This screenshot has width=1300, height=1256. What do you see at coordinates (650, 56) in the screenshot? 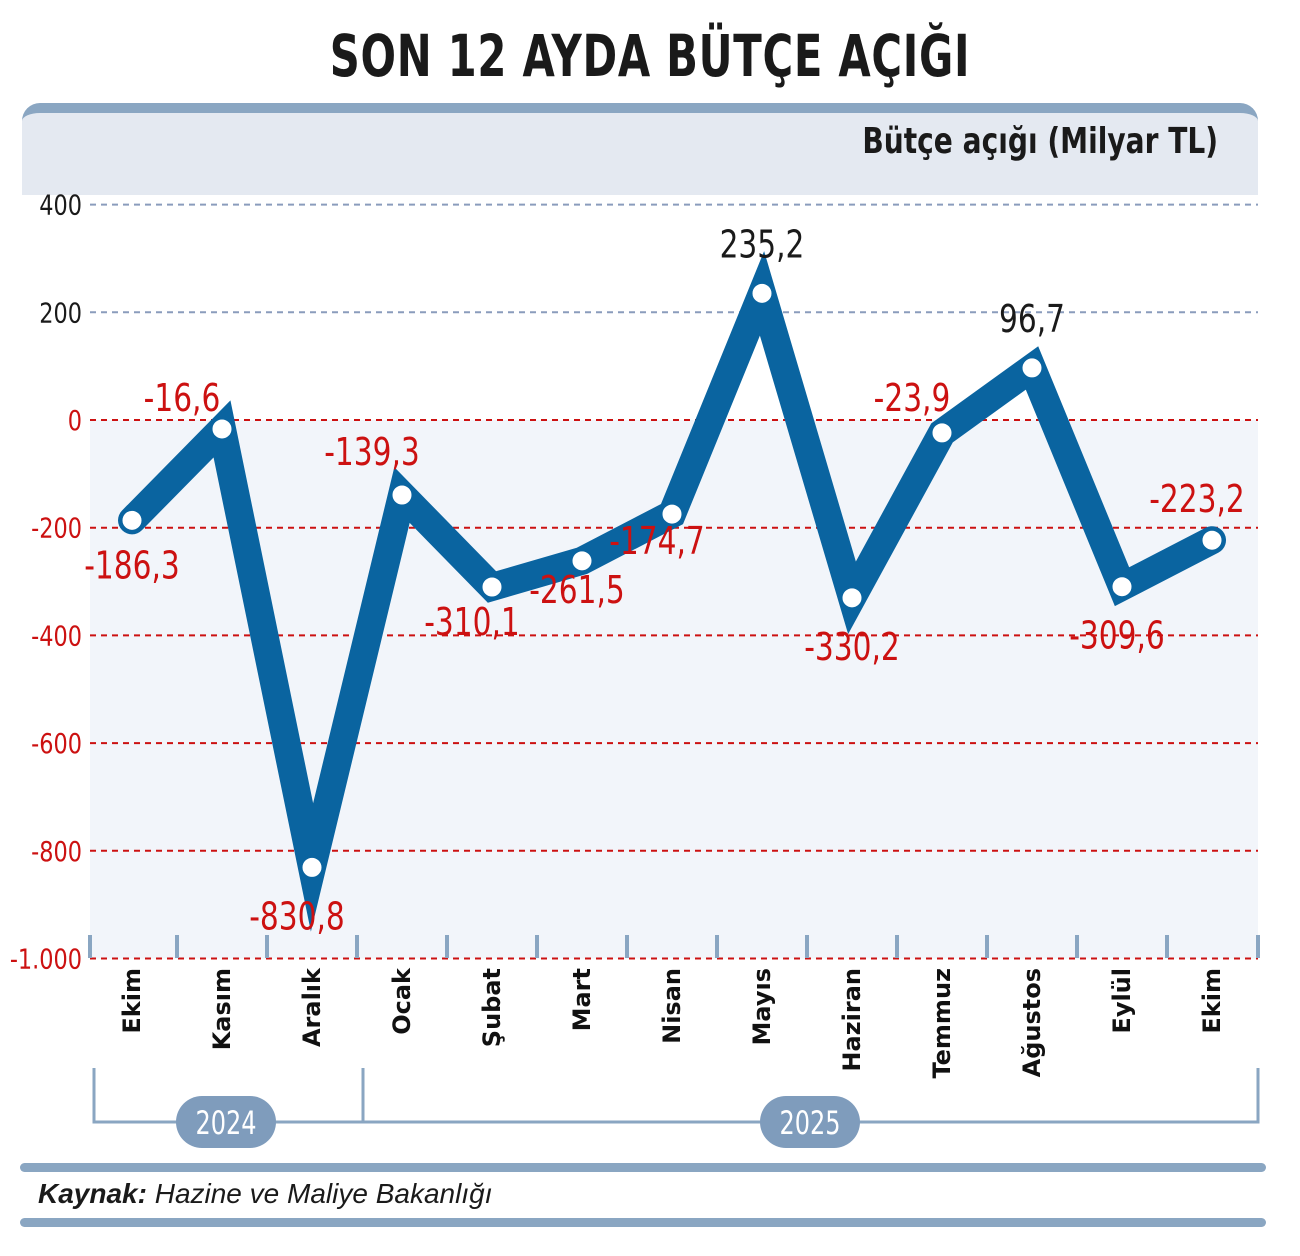
I see `chart-title: SON 12 AYDA BÜTÇE AÇIĞI` at bounding box center [650, 56].